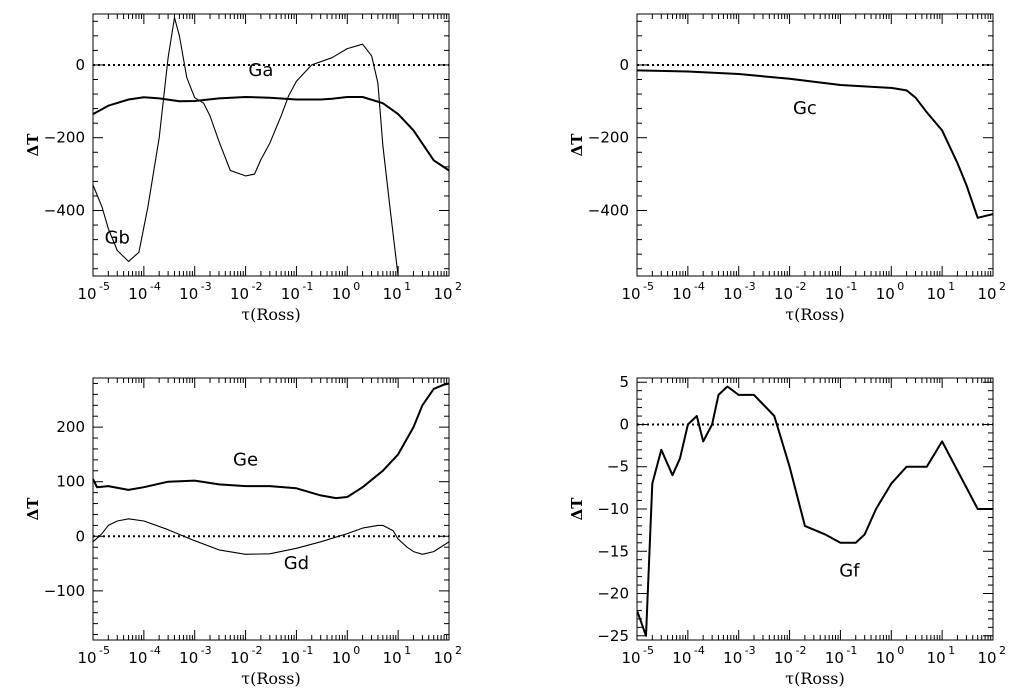 The width and height of the screenshot is (1009, 690). What do you see at coordinates (613, 509) in the screenshot?
I see `y-tick-label: −10` at bounding box center [613, 509].